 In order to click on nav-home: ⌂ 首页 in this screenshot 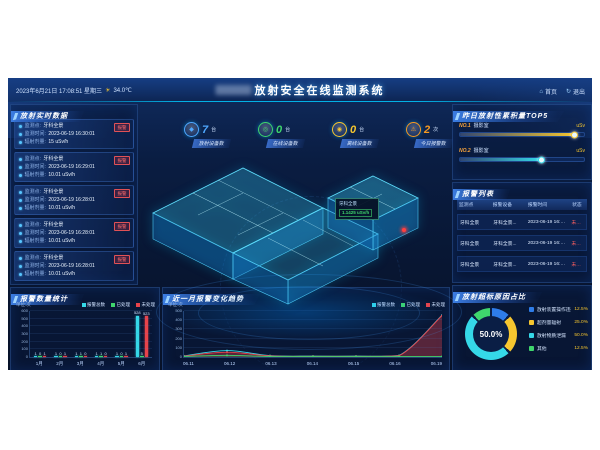, I will do `click(548, 92)`.